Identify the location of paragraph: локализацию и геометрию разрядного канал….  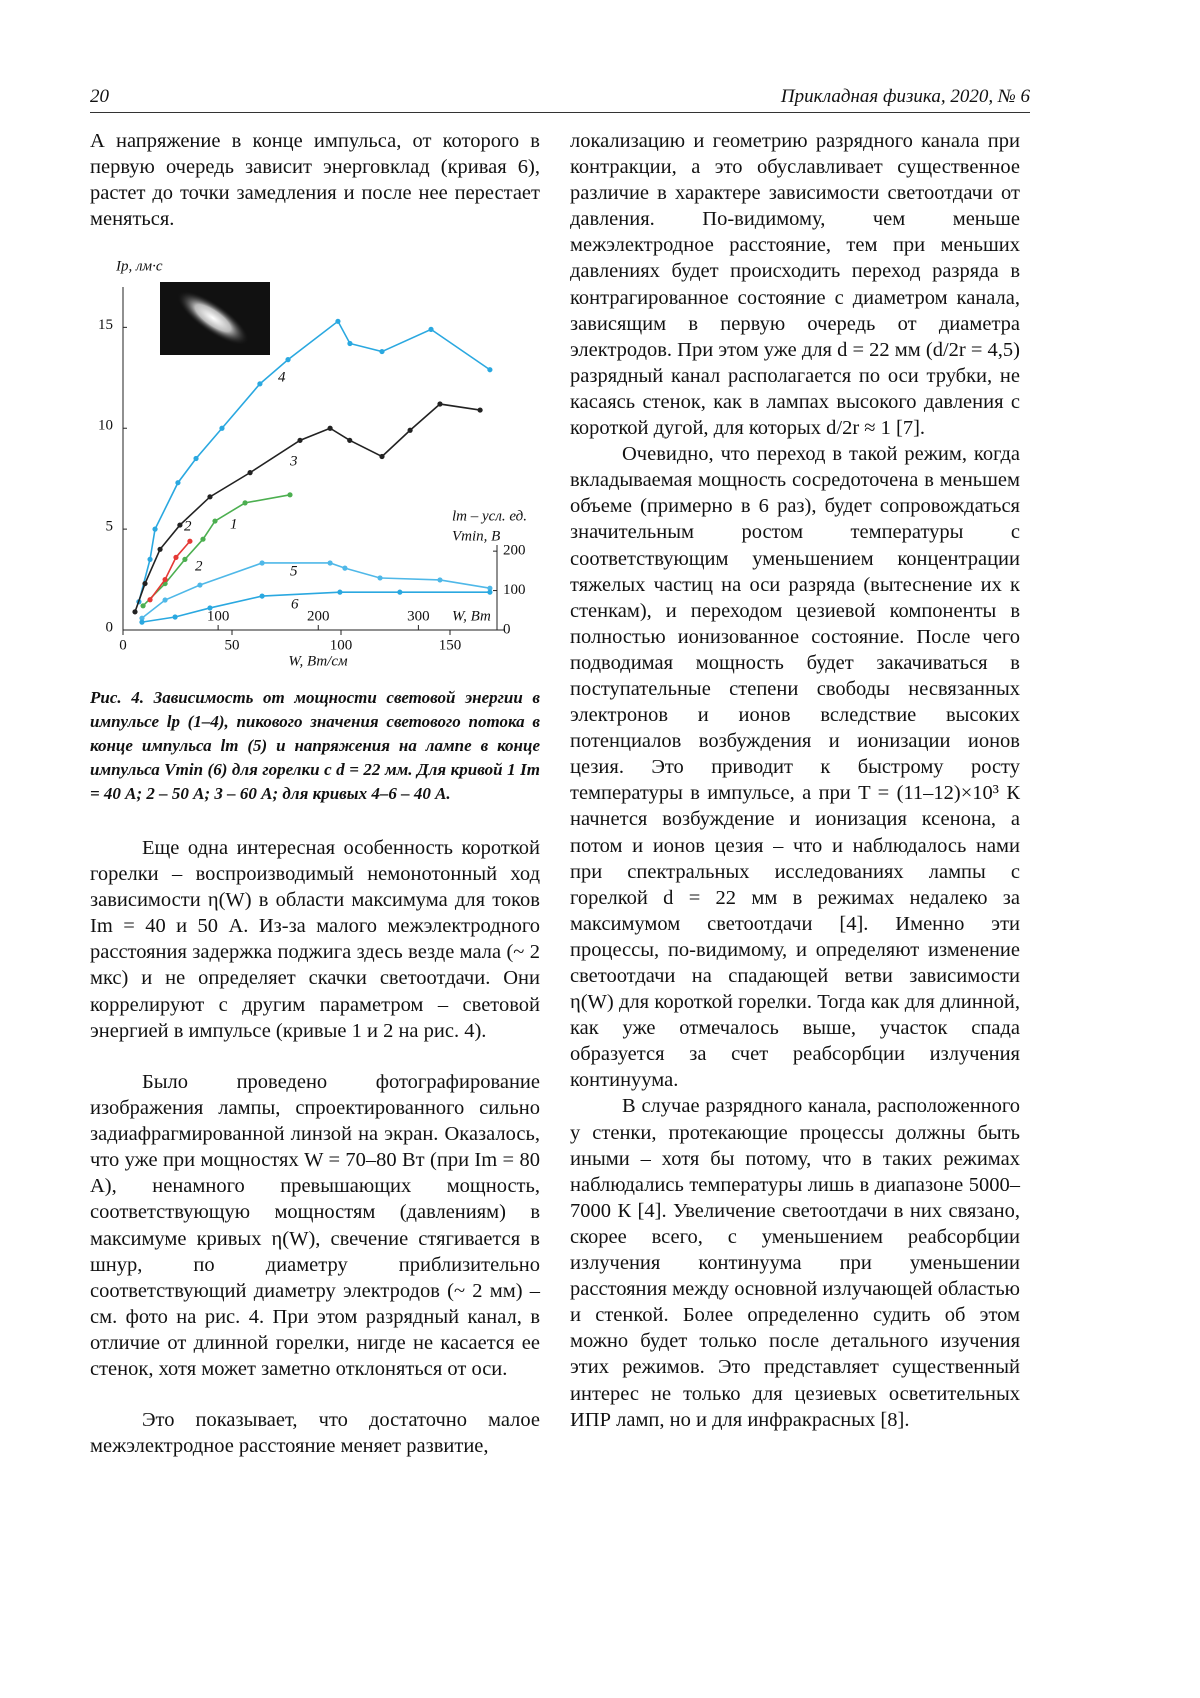
(795, 284).